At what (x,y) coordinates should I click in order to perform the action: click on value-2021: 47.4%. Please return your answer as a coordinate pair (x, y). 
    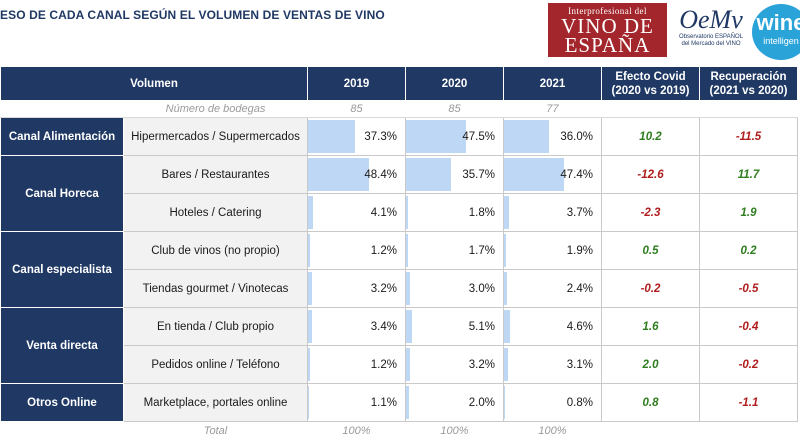
    Looking at the image, I should click on (552, 174).